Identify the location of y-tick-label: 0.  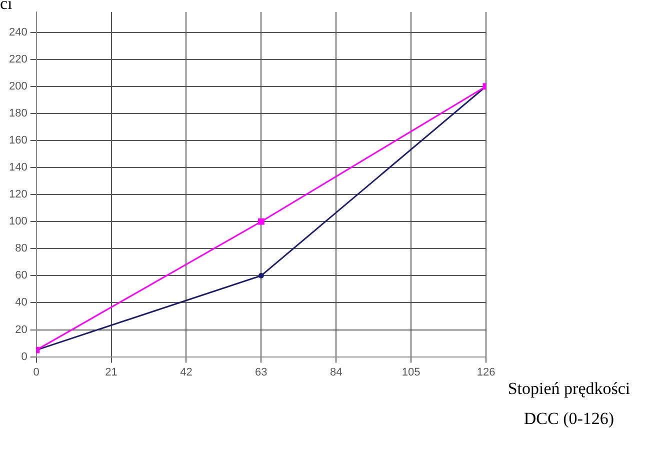
(24, 356).